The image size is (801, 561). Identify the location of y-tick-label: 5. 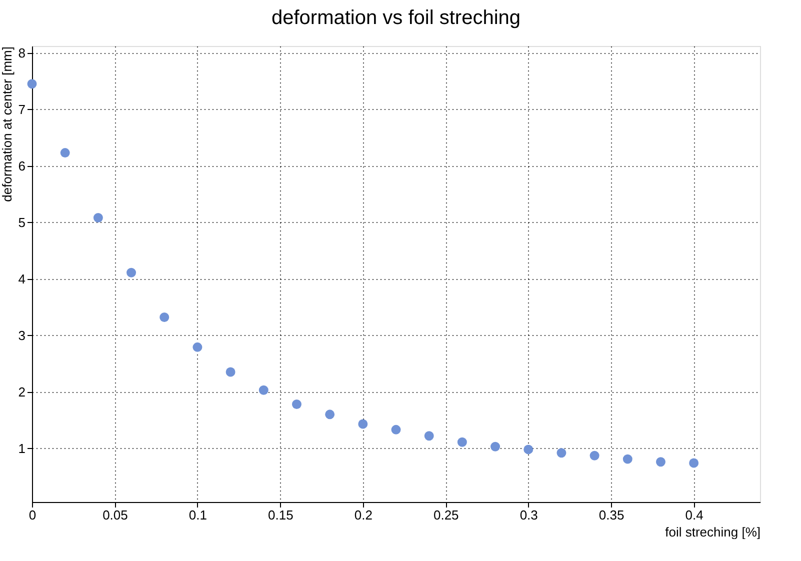
(22, 222).